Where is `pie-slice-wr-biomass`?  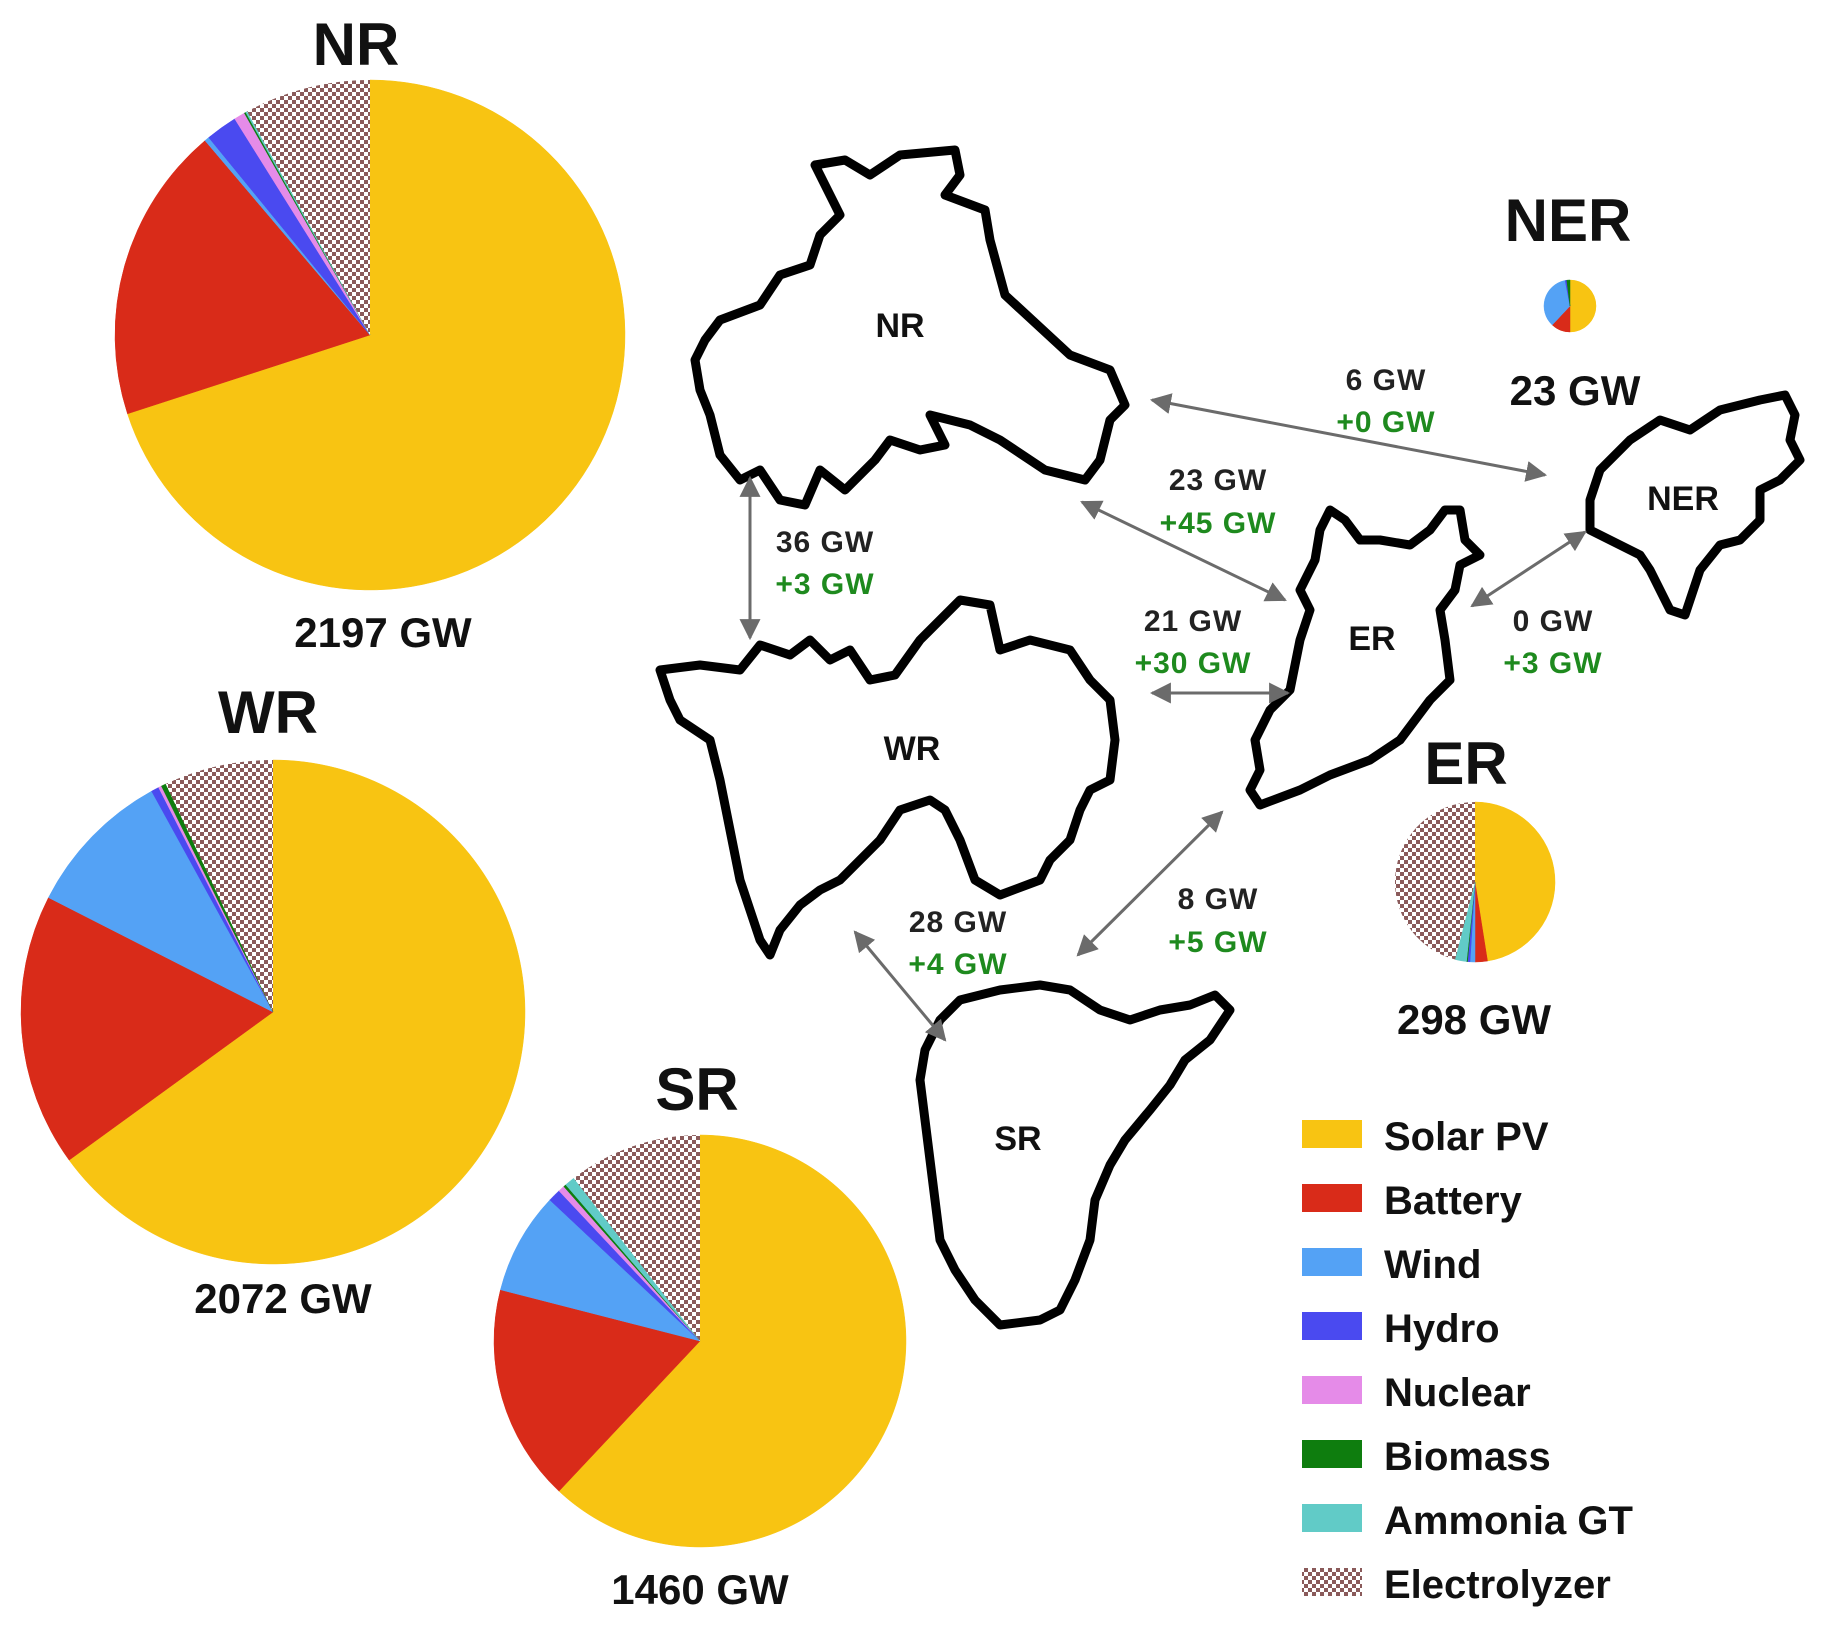 pie-slice-wr-biomass is located at coordinates (217, 898).